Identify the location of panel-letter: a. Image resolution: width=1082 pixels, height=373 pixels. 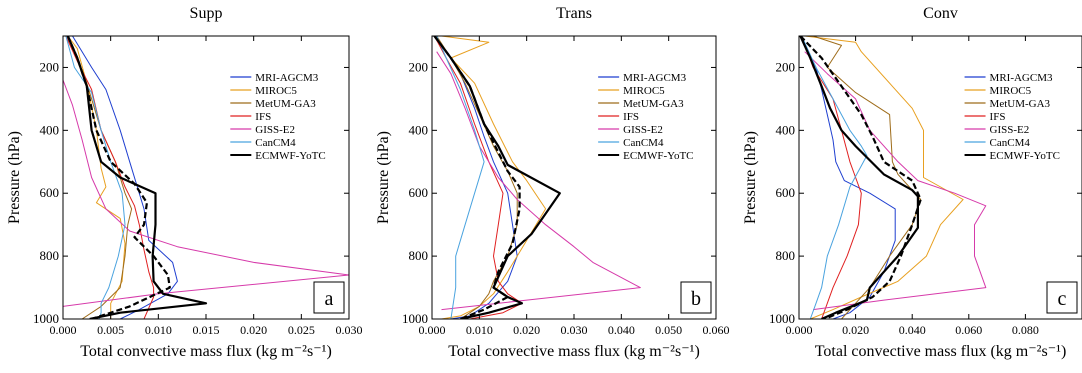
(329, 299).